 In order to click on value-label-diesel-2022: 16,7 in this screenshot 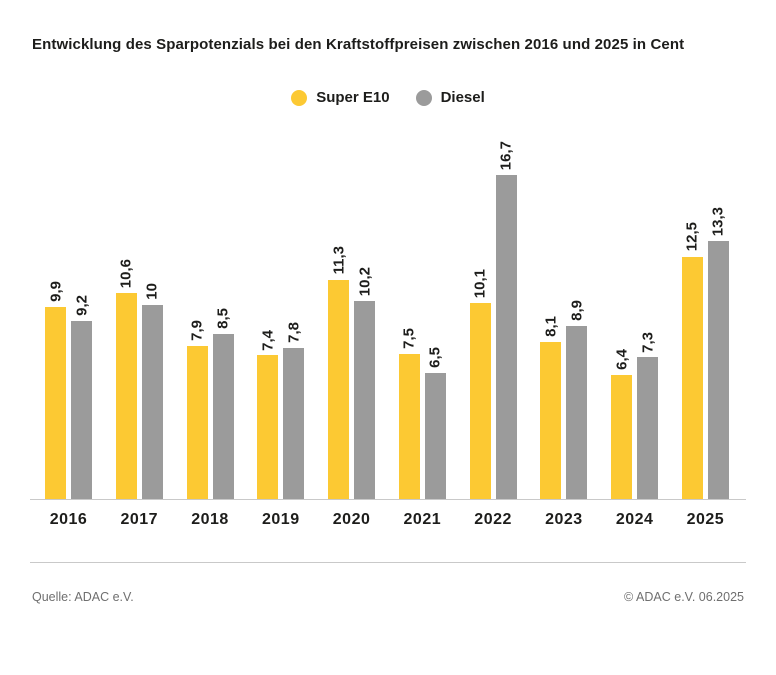, I will do `click(506, 155)`.